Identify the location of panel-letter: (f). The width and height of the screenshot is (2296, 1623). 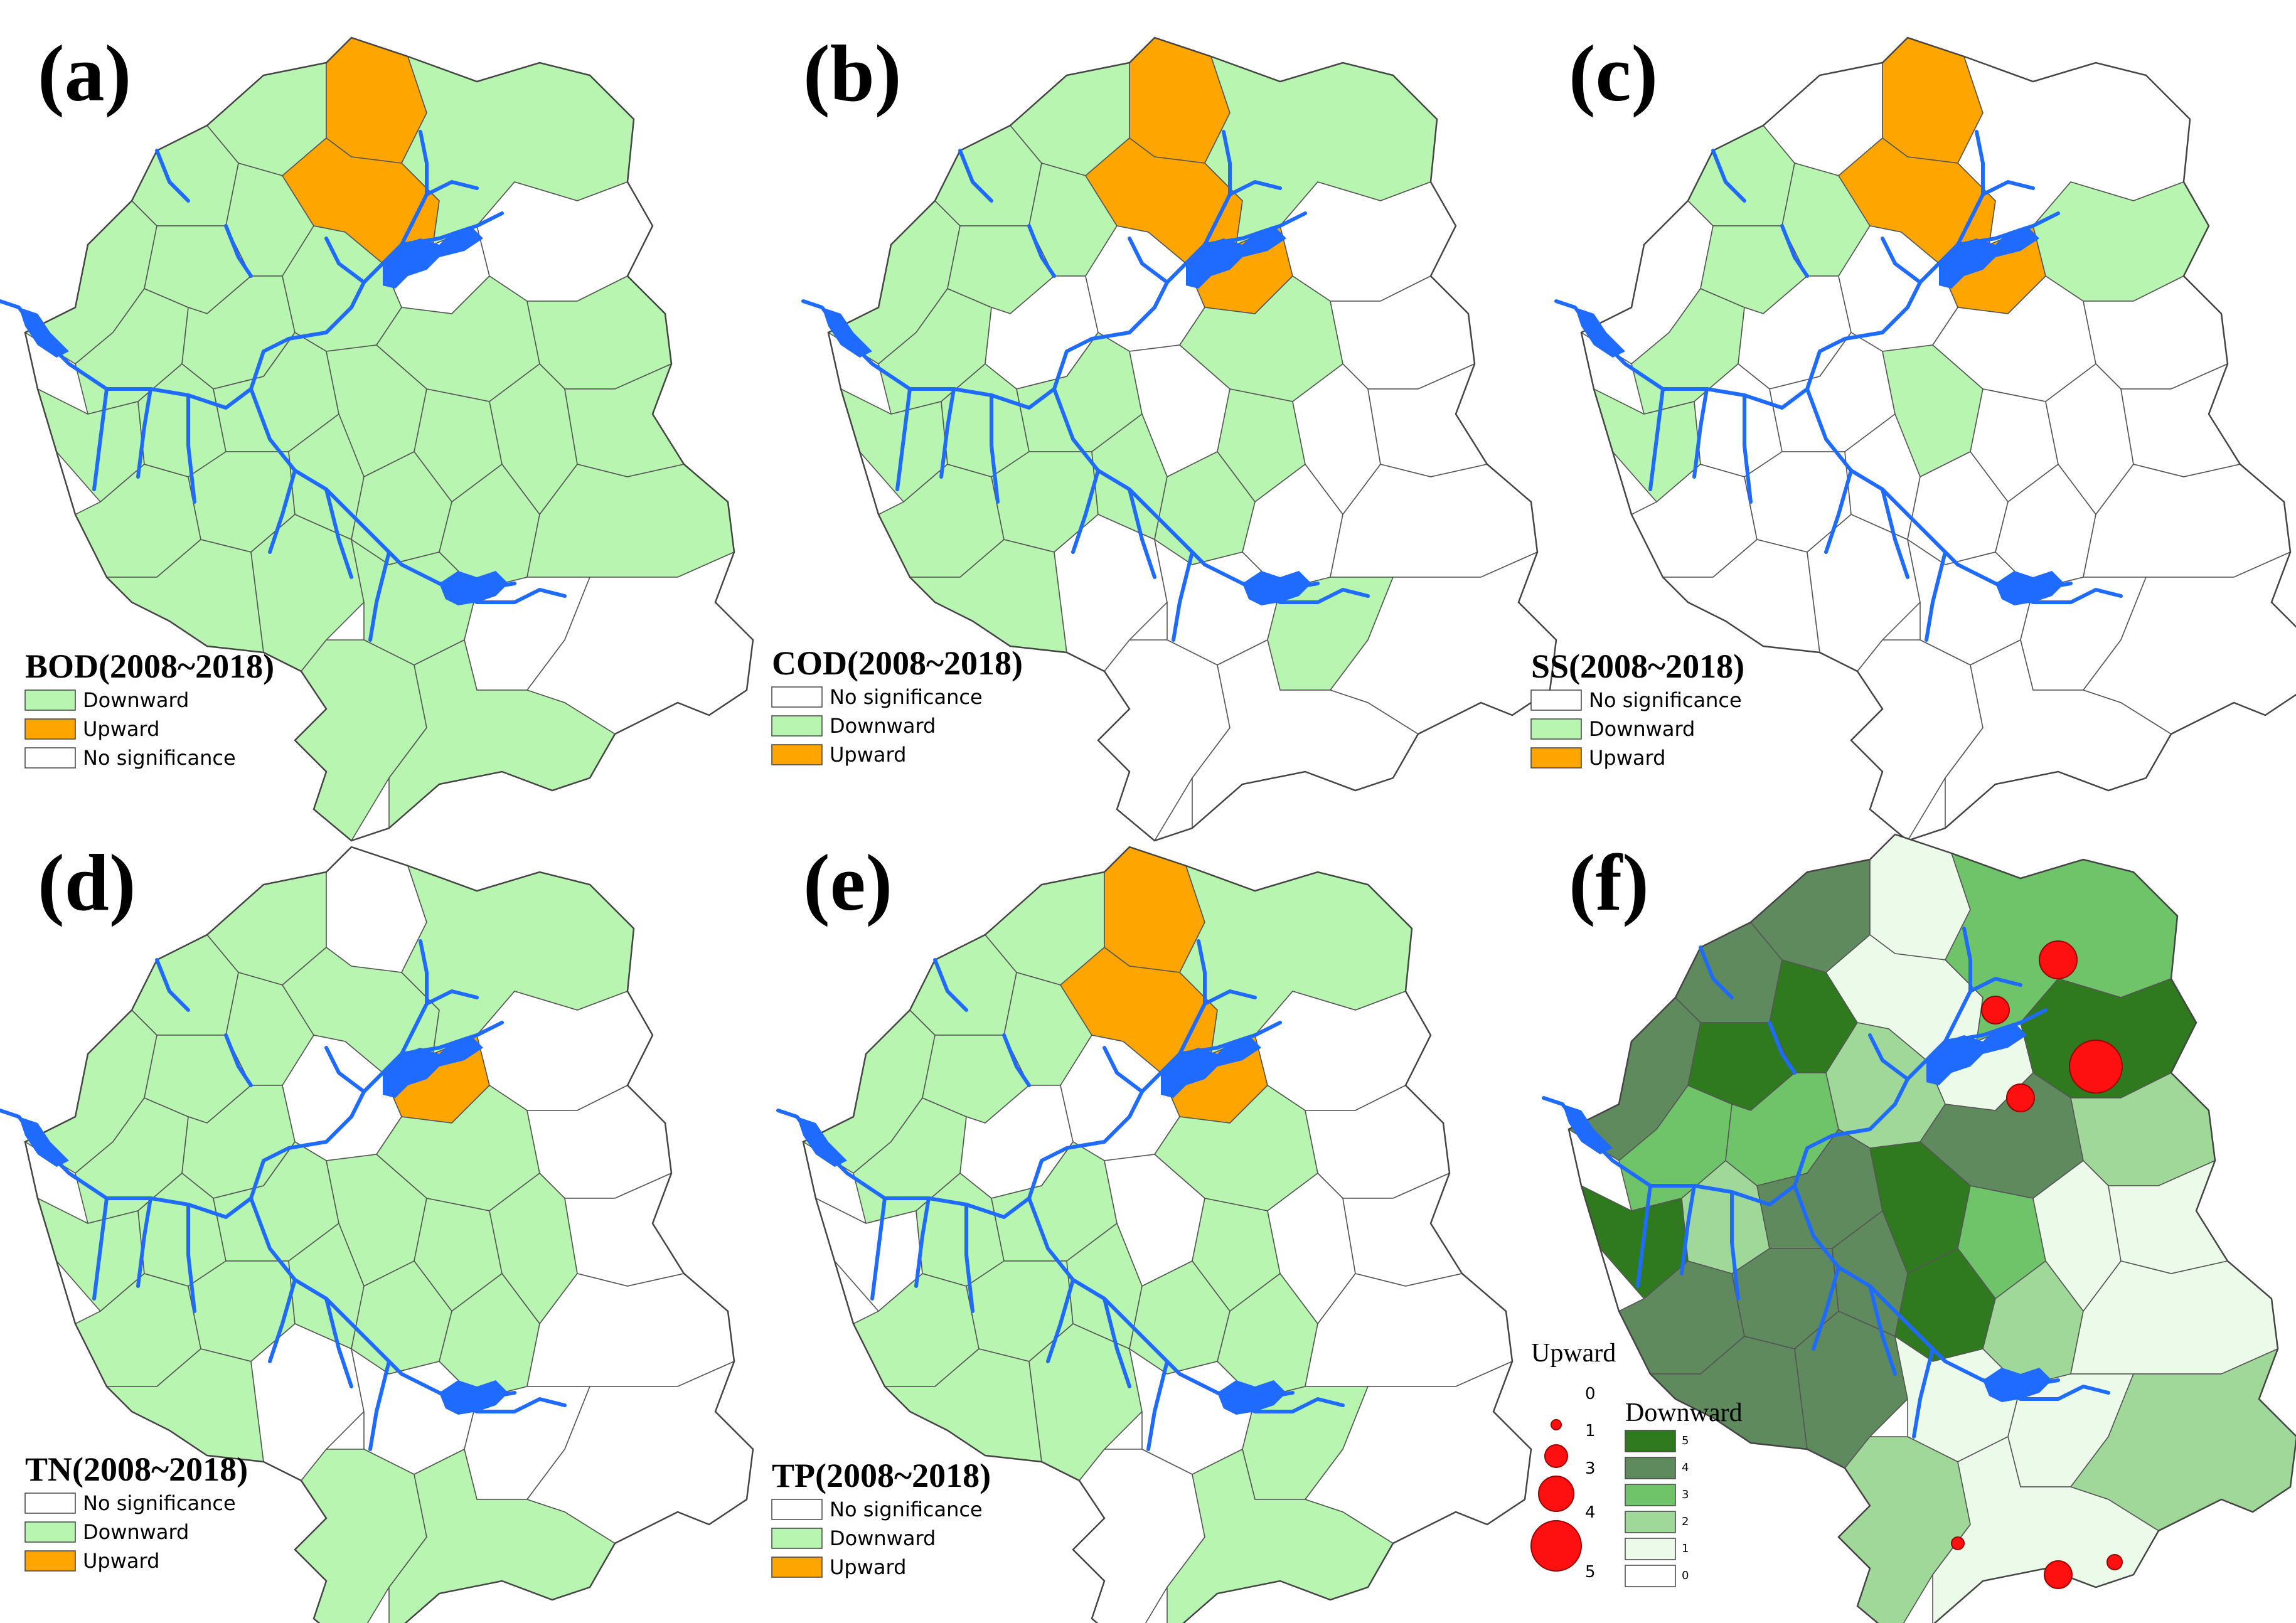
(1609, 882).